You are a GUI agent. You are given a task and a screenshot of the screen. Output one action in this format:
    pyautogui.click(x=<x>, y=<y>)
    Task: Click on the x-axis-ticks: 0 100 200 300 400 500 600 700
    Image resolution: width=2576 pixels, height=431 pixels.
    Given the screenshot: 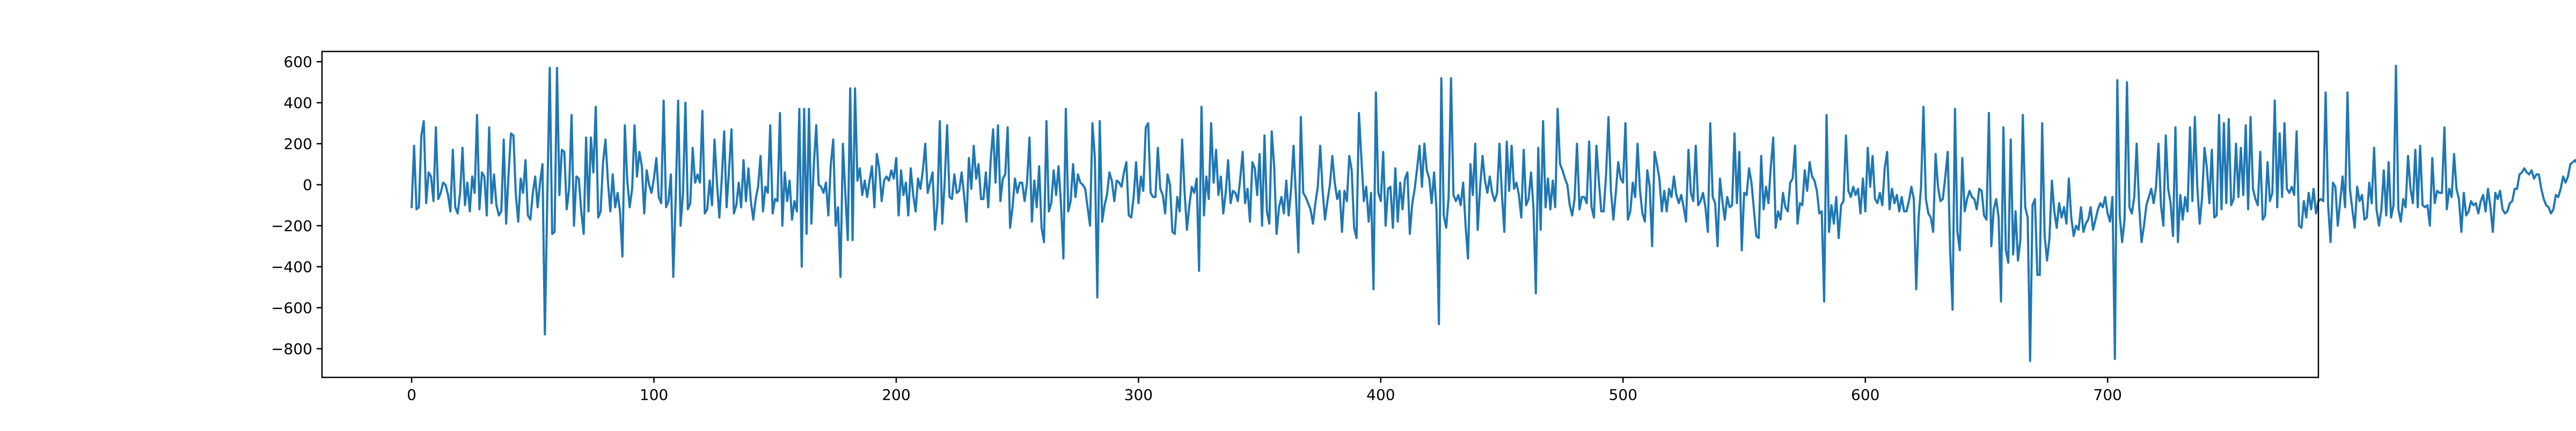 What is the action you would take?
    pyautogui.click(x=1264, y=390)
    